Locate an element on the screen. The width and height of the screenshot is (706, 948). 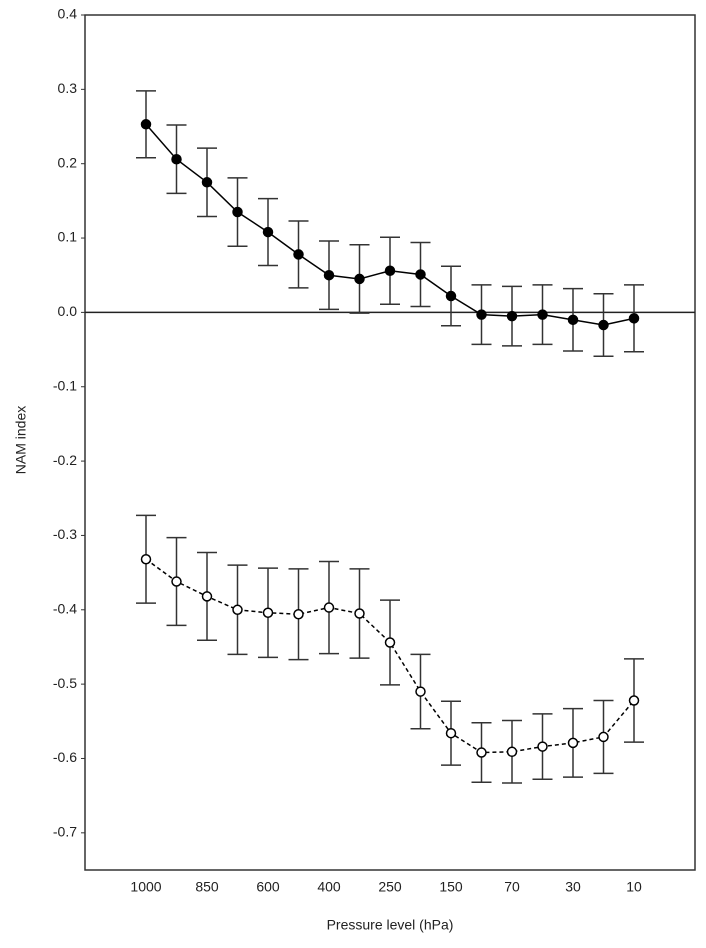
y-tick-label: 0.3 is located at coordinates (68, 88).